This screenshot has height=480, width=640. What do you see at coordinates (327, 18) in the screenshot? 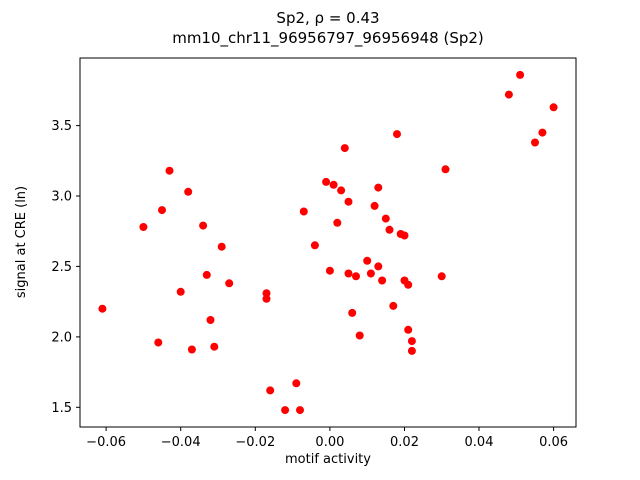
I see `plot-title: Sp2, ρ = 0.43` at bounding box center [327, 18].